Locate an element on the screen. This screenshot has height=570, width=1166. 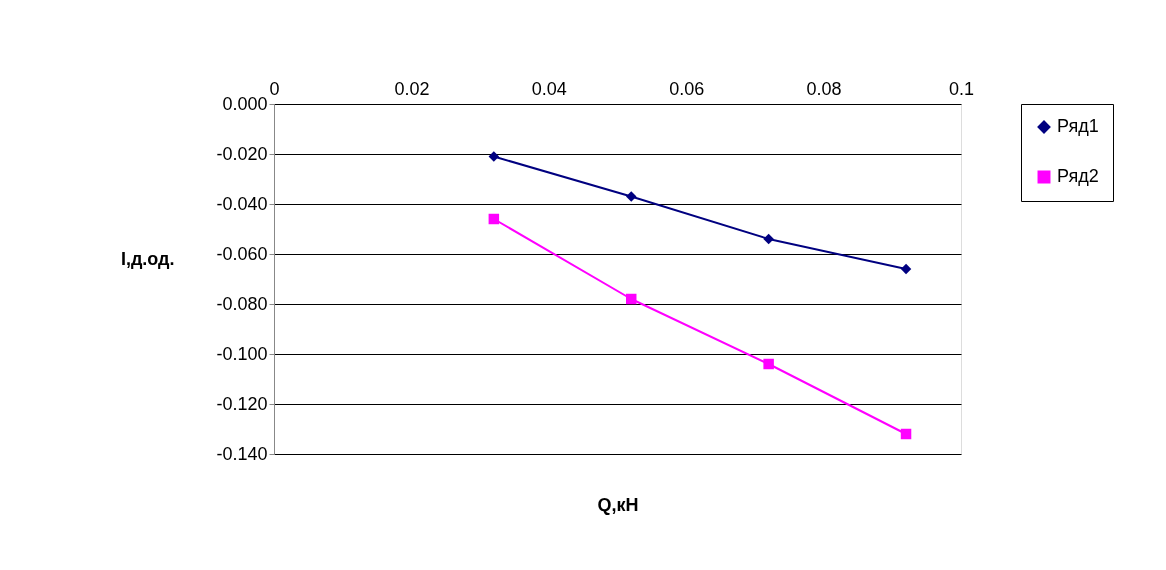
y-tick-label: -0.140 is located at coordinates (242, 453).